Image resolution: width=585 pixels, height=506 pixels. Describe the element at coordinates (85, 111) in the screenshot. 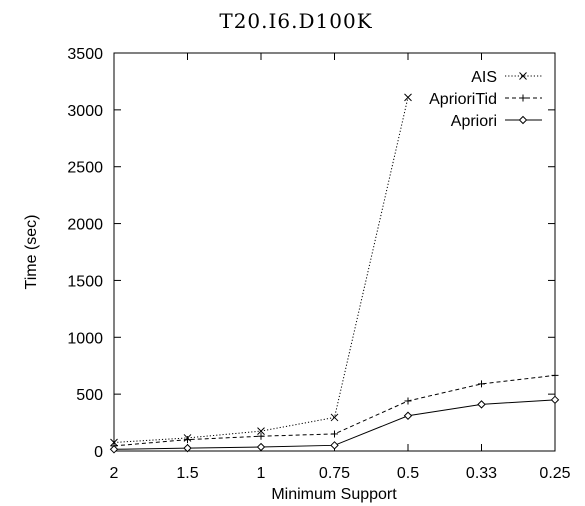

I see `y-tick-label: 3000` at that location.